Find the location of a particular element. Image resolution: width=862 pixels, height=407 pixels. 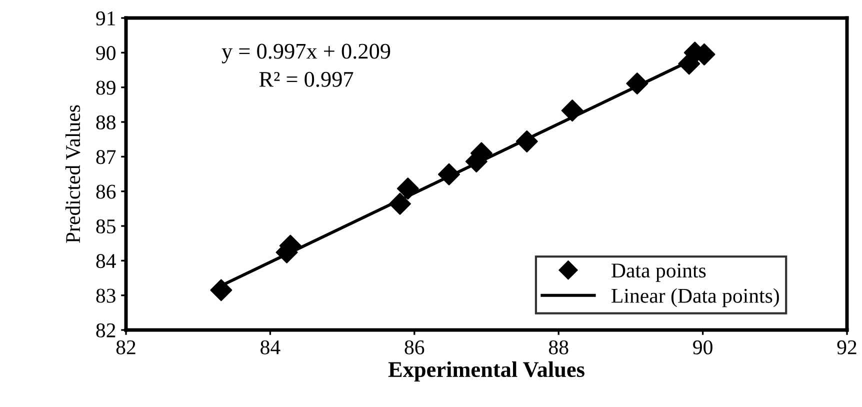

x-tick-label: 86 is located at coordinates (414, 347).